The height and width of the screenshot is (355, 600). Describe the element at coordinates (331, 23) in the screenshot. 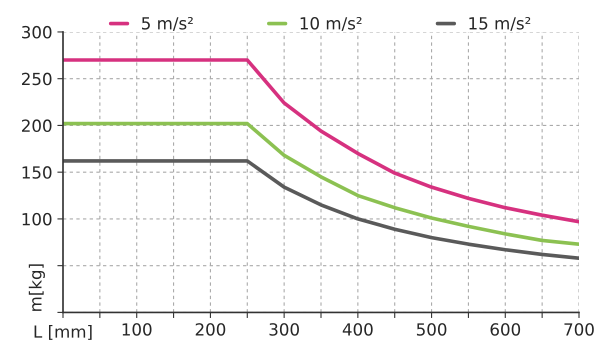

I see `legend-label: 10 m/s²` at that location.